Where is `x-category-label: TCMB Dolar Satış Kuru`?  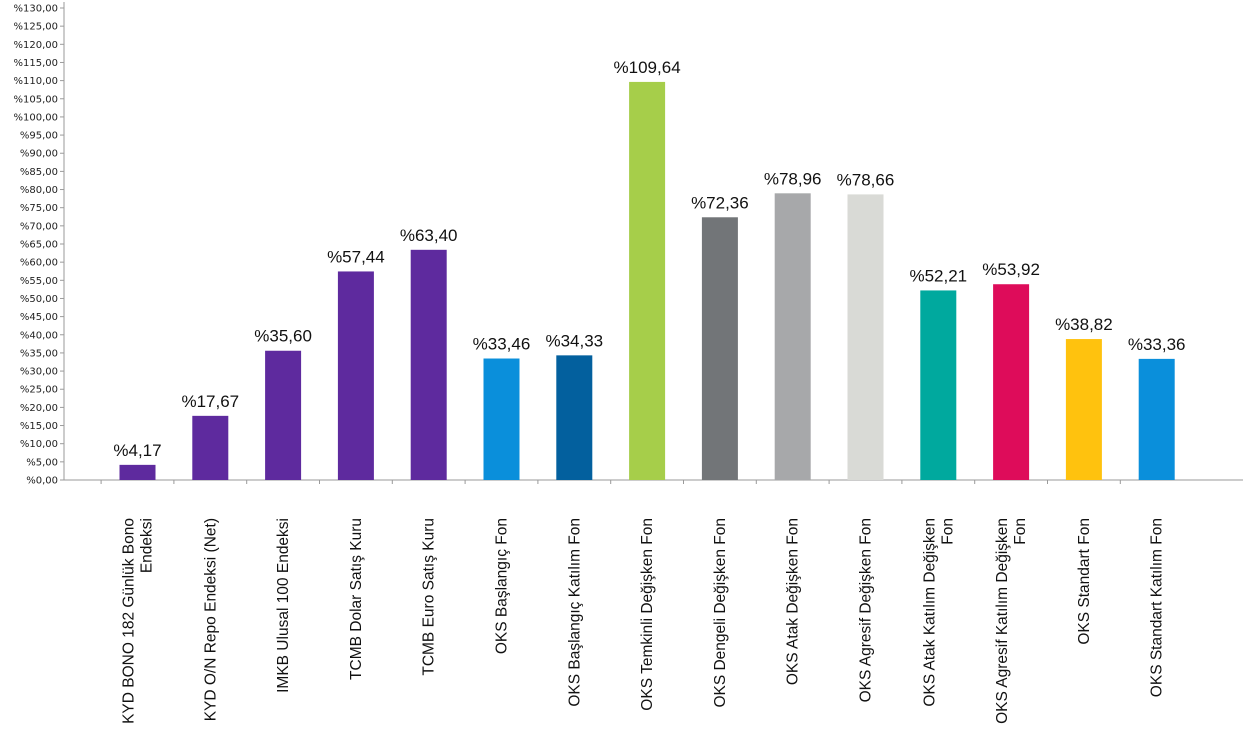
x-category-label: TCMB Dolar Satış Kuru is located at coordinates (356, 599).